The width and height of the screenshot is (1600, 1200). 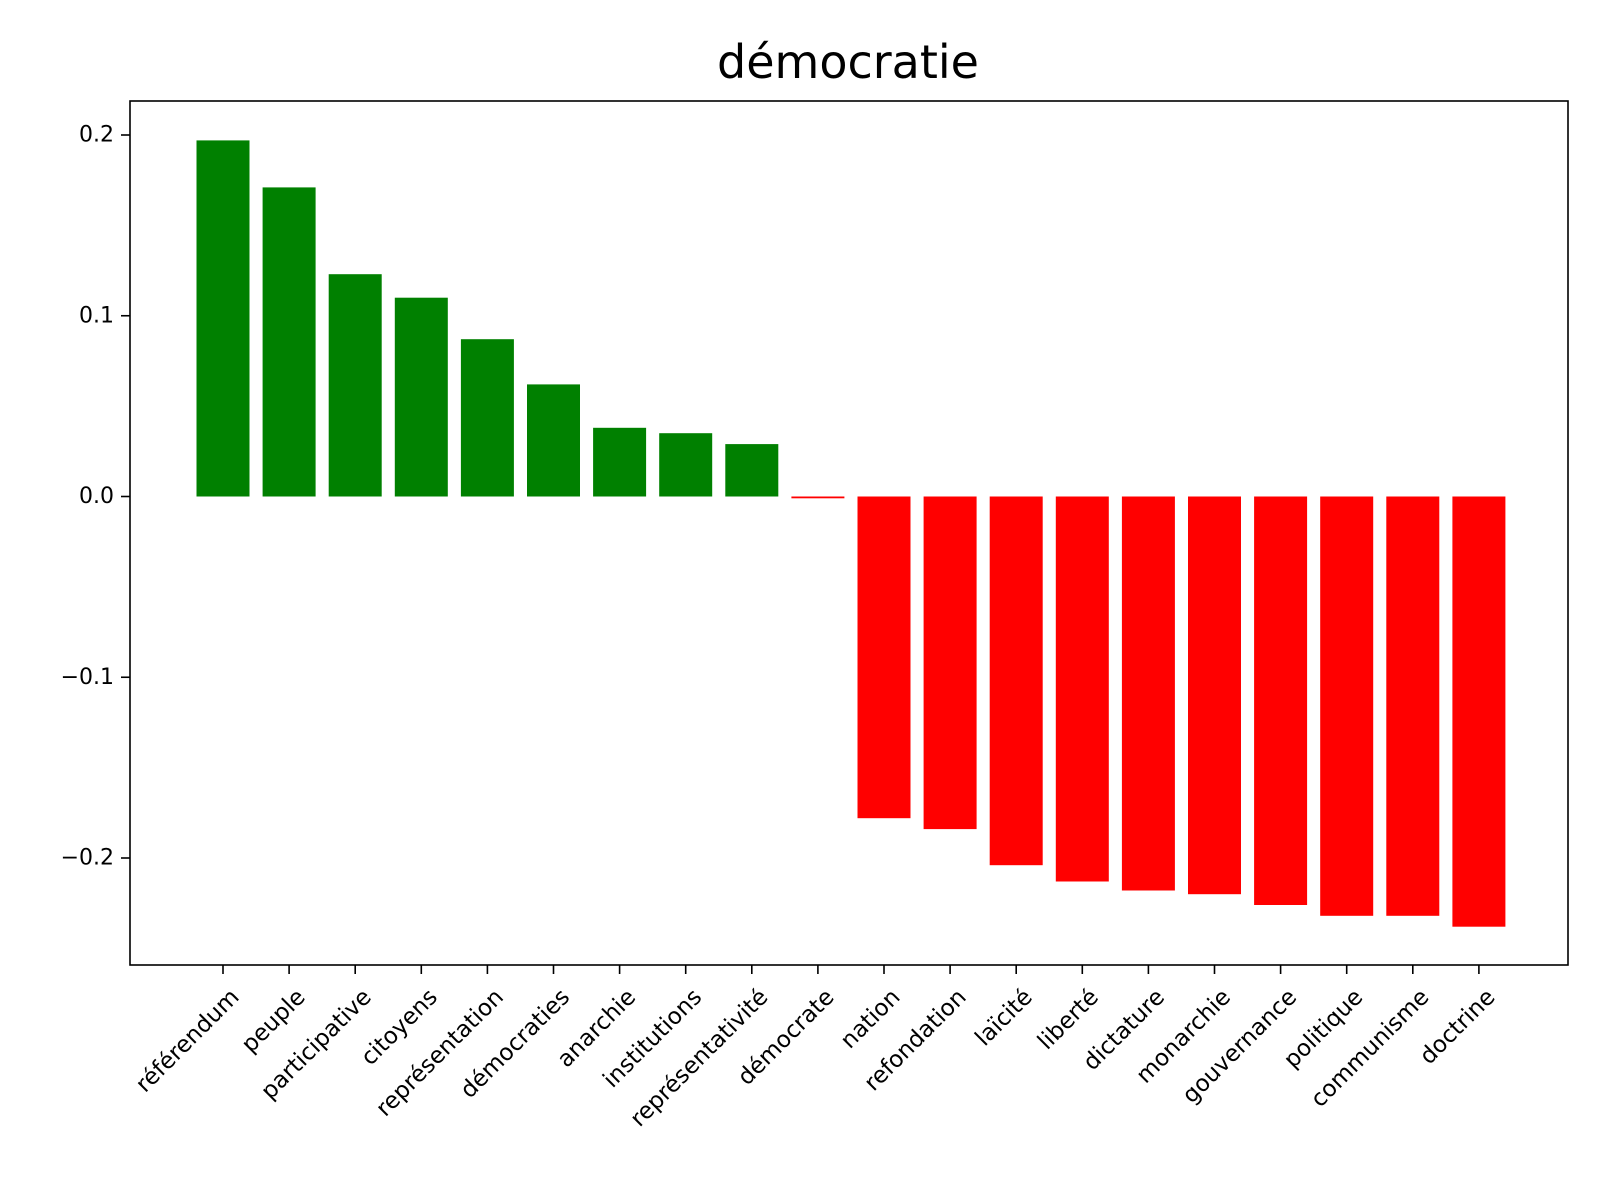 I want to click on y-tick-label-0: 0.2, so click(x=96, y=135).